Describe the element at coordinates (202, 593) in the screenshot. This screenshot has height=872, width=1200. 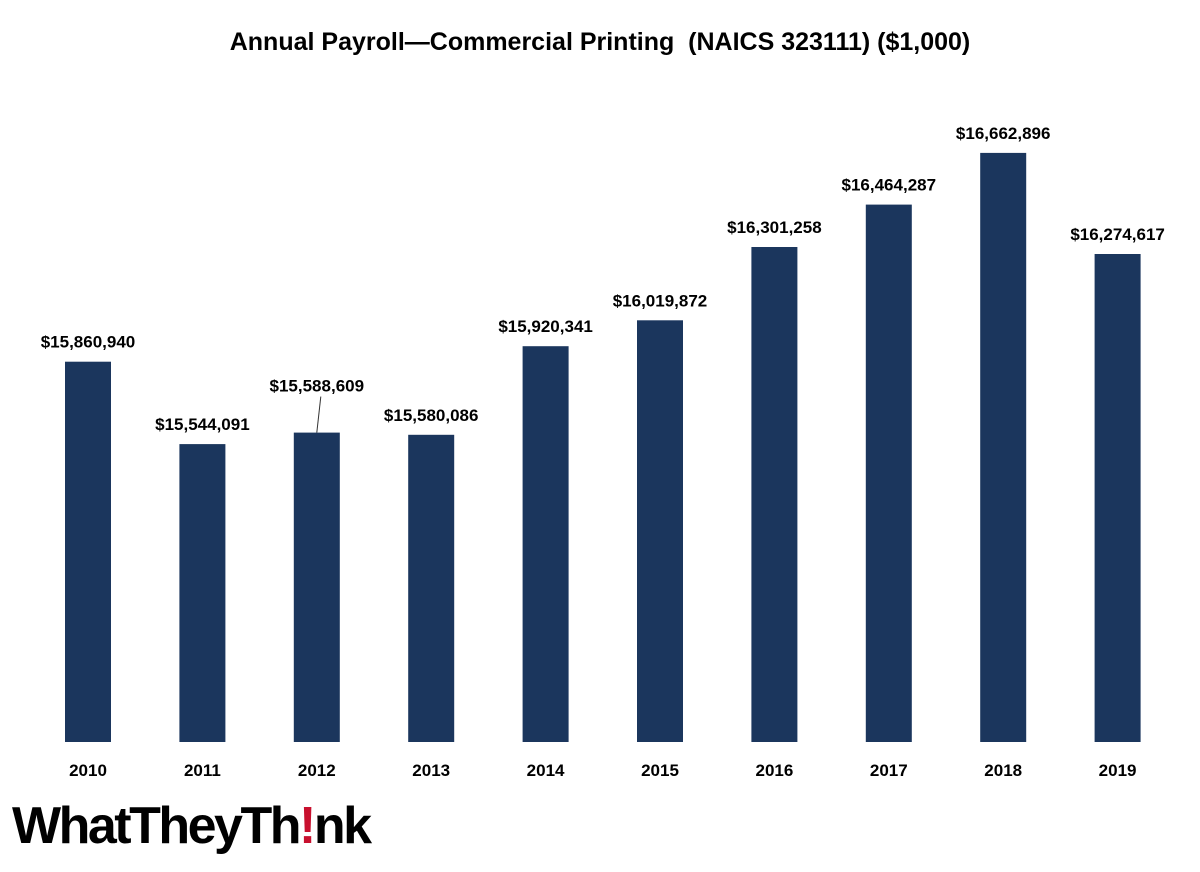
I see `bar-2011` at that location.